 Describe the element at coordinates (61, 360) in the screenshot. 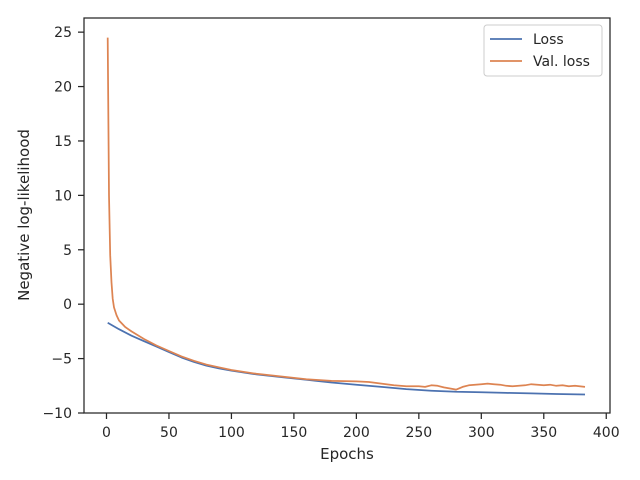

I see `y-tick-label: −5` at that location.